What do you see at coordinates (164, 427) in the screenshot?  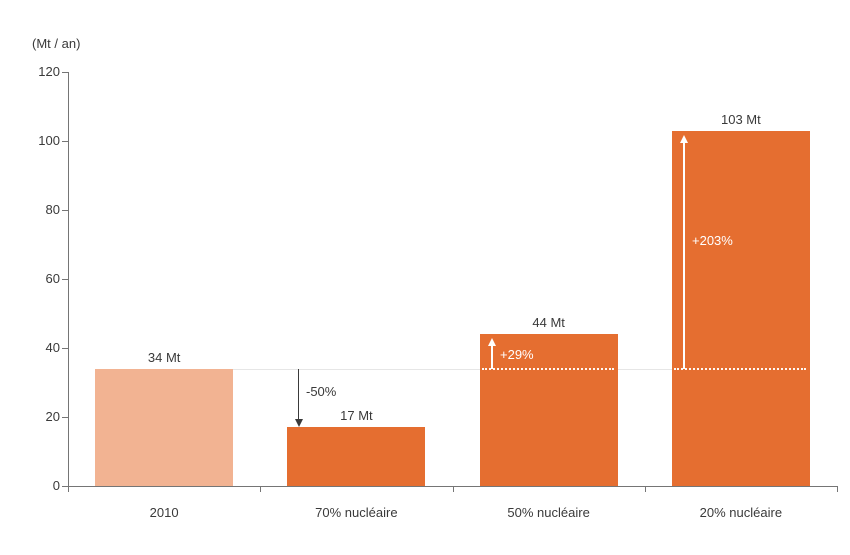 I see `bar-2010` at bounding box center [164, 427].